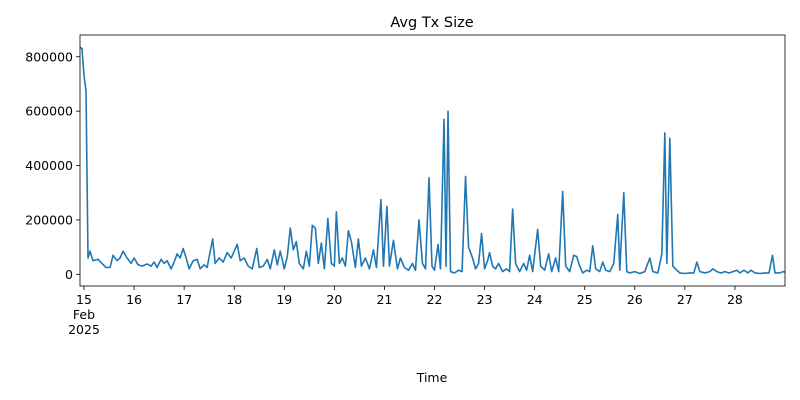 Image resolution: width=800 pixels, height=400 pixels. I want to click on x-tick-label: 21, so click(384, 299).